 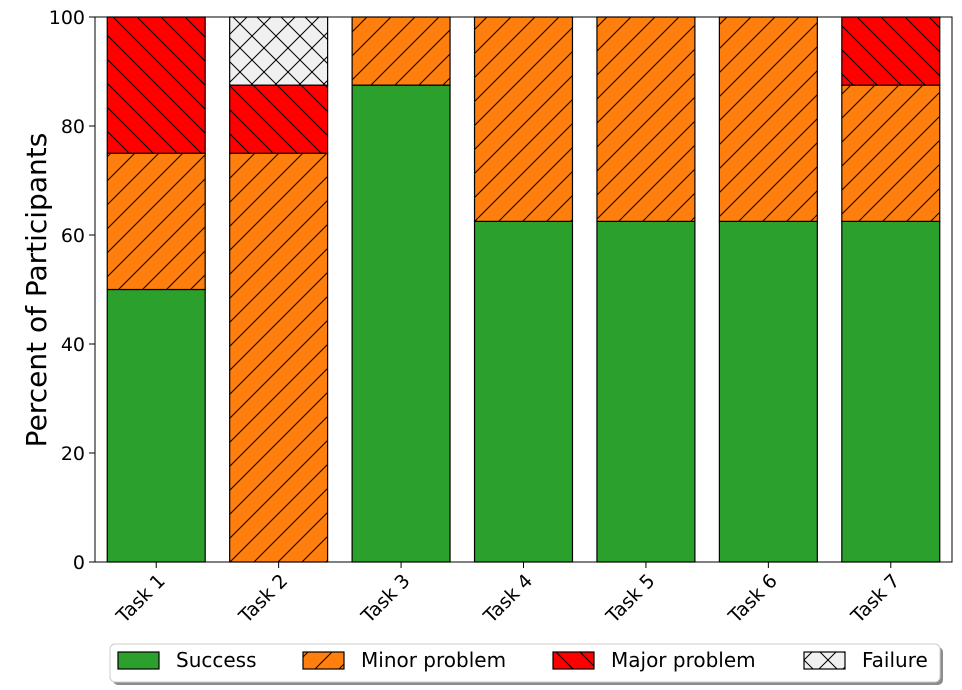 I want to click on y-tick-label: 60, so click(x=73, y=236).